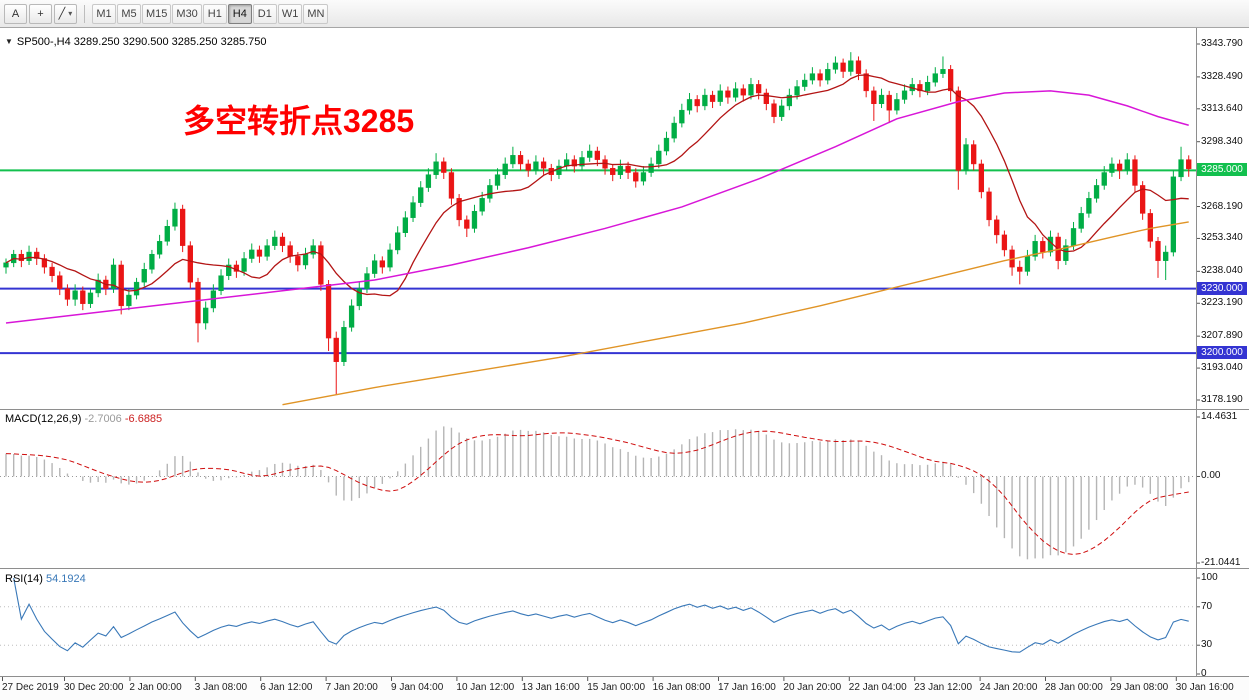 This screenshot has width=1249, height=700. I want to click on timeframe-button-m1: M1, so click(104, 13).